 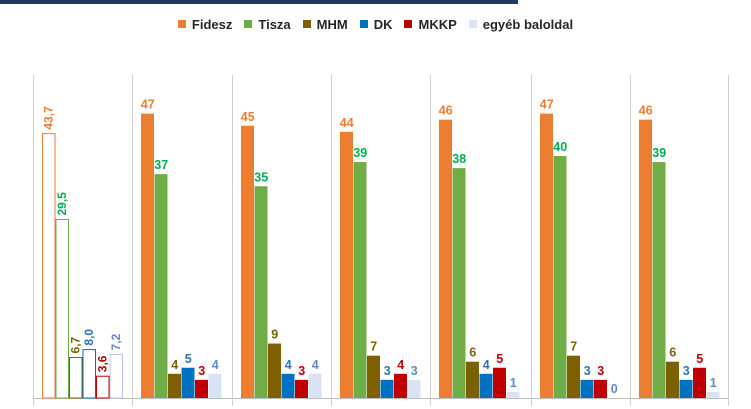 I want to click on legend-item-tisza: Tisza, so click(x=267, y=24).